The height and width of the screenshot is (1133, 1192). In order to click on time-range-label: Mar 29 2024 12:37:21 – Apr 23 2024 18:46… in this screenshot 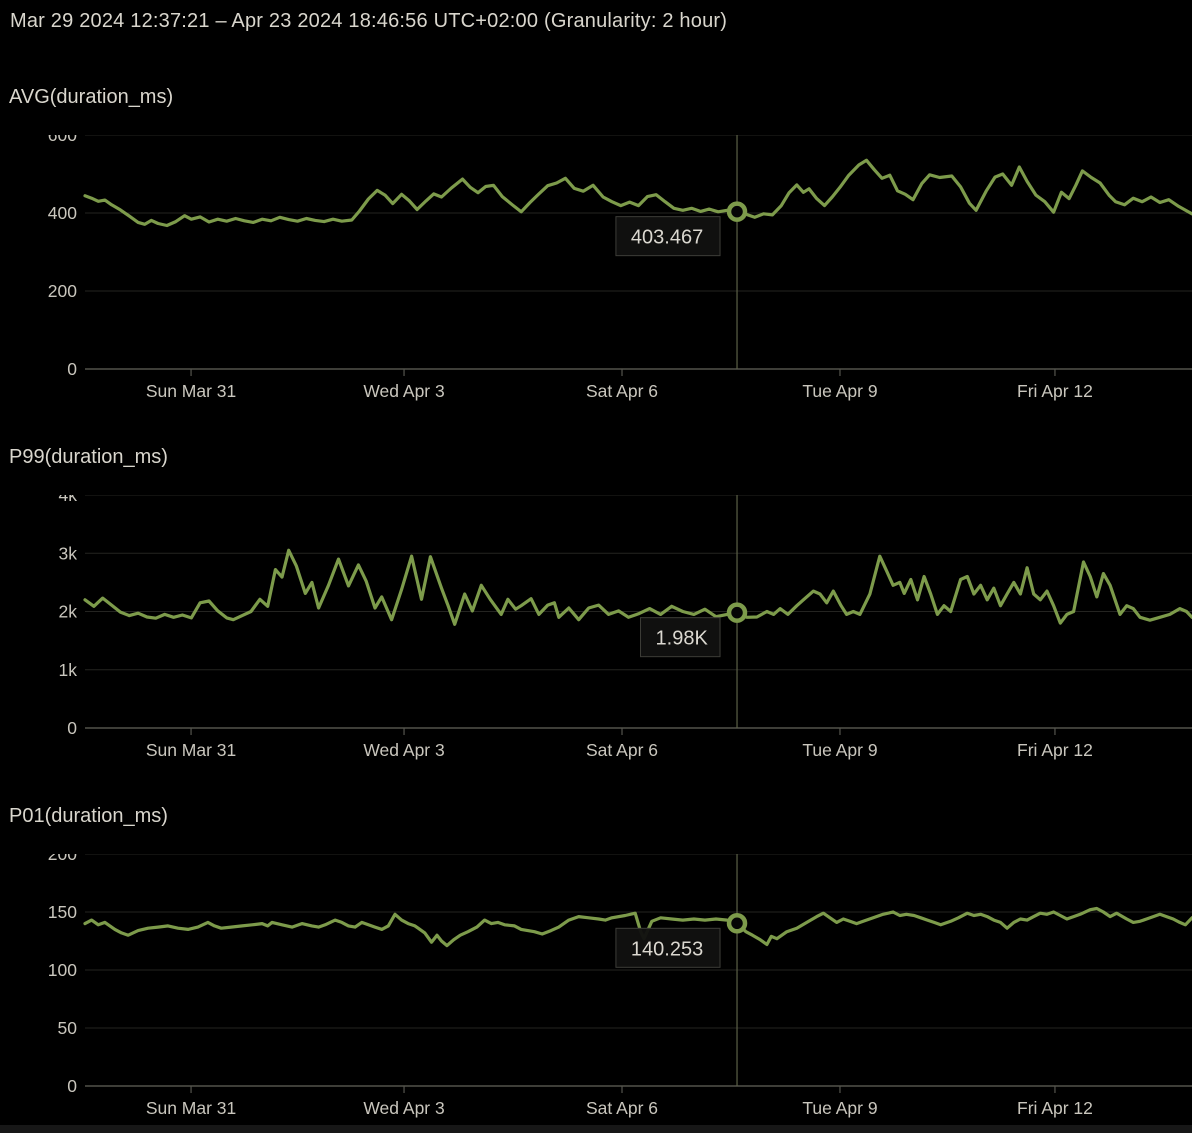, I will do `click(369, 21)`.